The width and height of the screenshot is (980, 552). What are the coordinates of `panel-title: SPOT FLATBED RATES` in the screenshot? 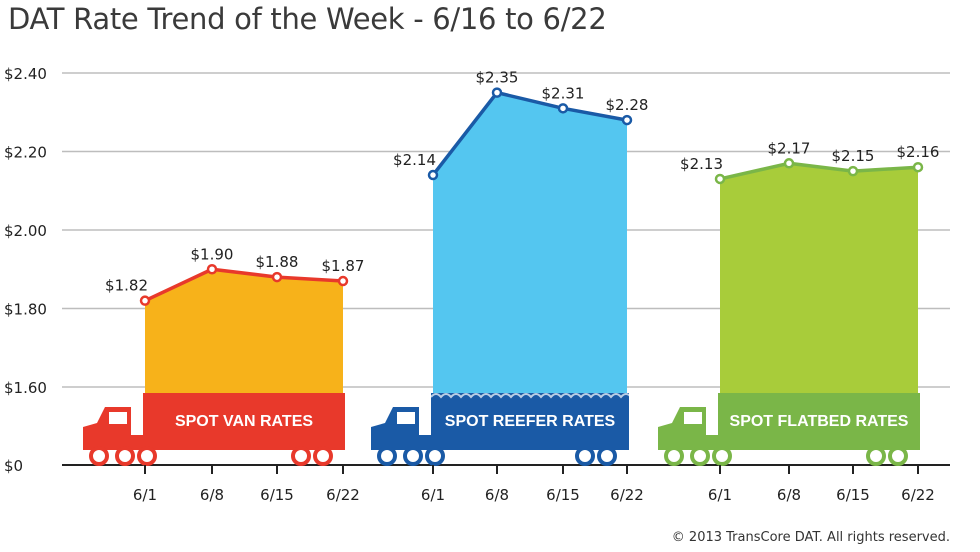 It's located at (819, 421).